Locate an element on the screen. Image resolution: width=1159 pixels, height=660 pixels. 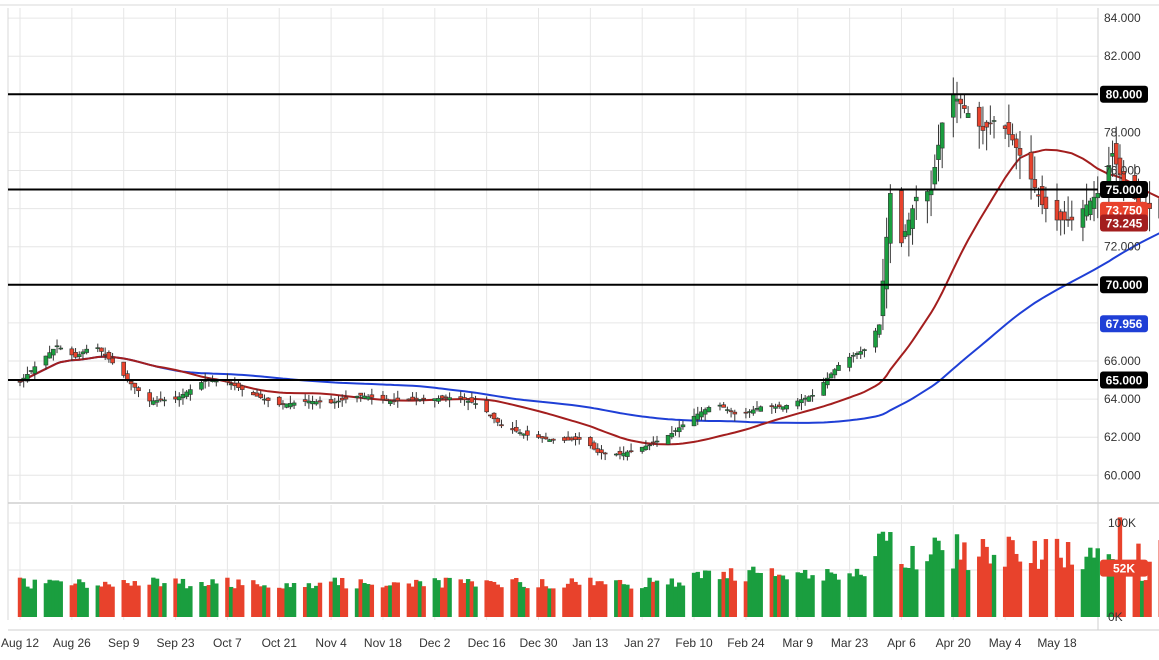
time-tick-label: Aug 26 is located at coordinates (72, 643).